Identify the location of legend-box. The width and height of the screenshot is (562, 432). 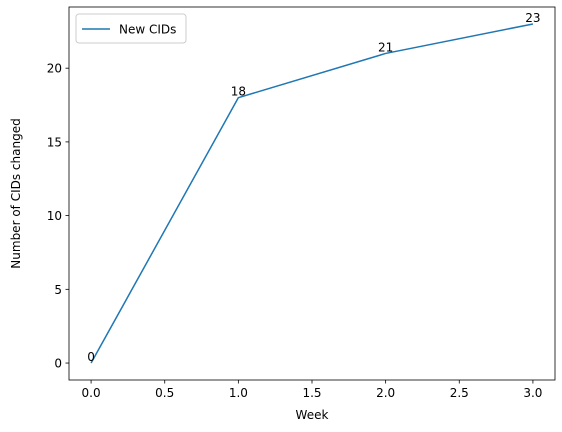
(131, 28).